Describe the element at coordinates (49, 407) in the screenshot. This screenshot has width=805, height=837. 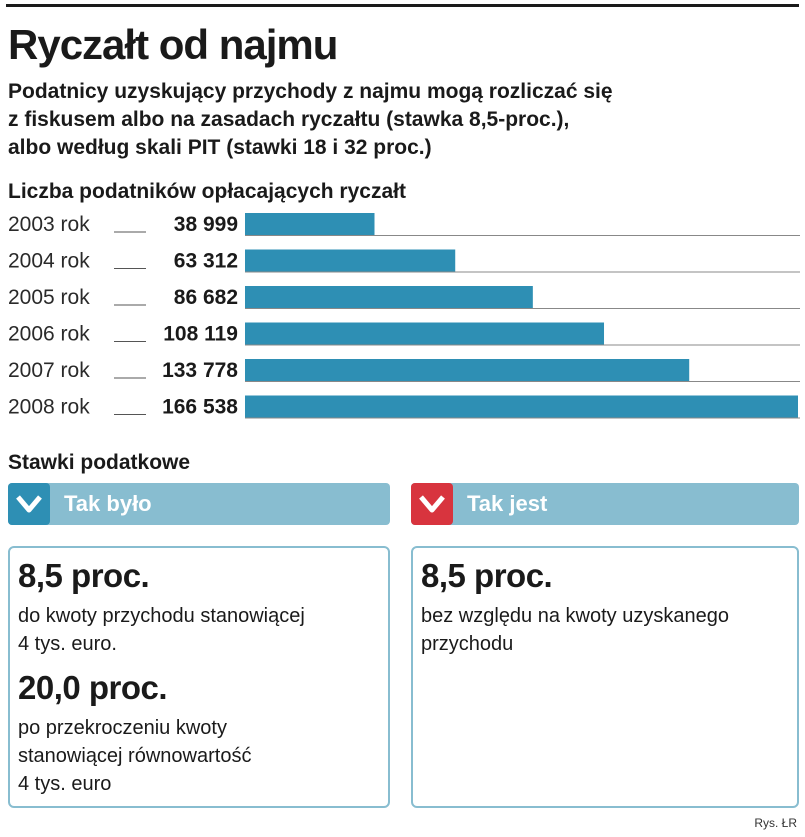
I see `category-label: 2008 rok` at that location.